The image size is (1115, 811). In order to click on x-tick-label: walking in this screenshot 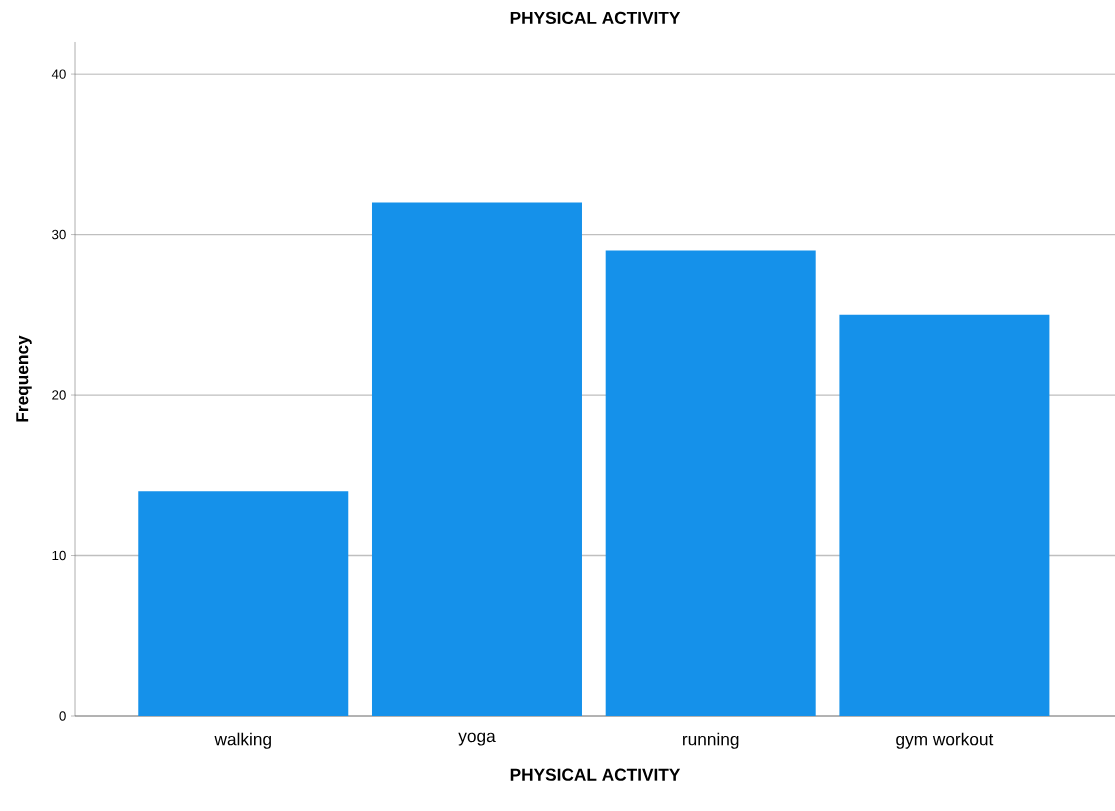, I will do `click(242, 740)`.